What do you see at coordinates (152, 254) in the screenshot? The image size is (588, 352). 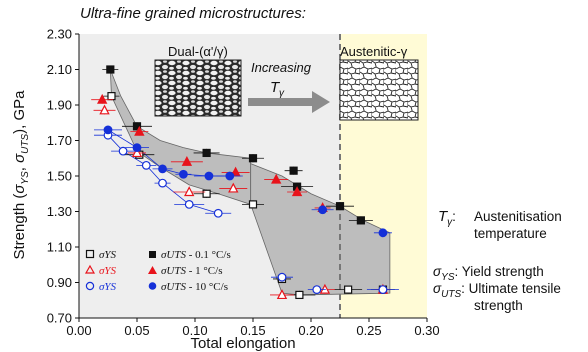 I see `legend-square-filled-marker` at bounding box center [152, 254].